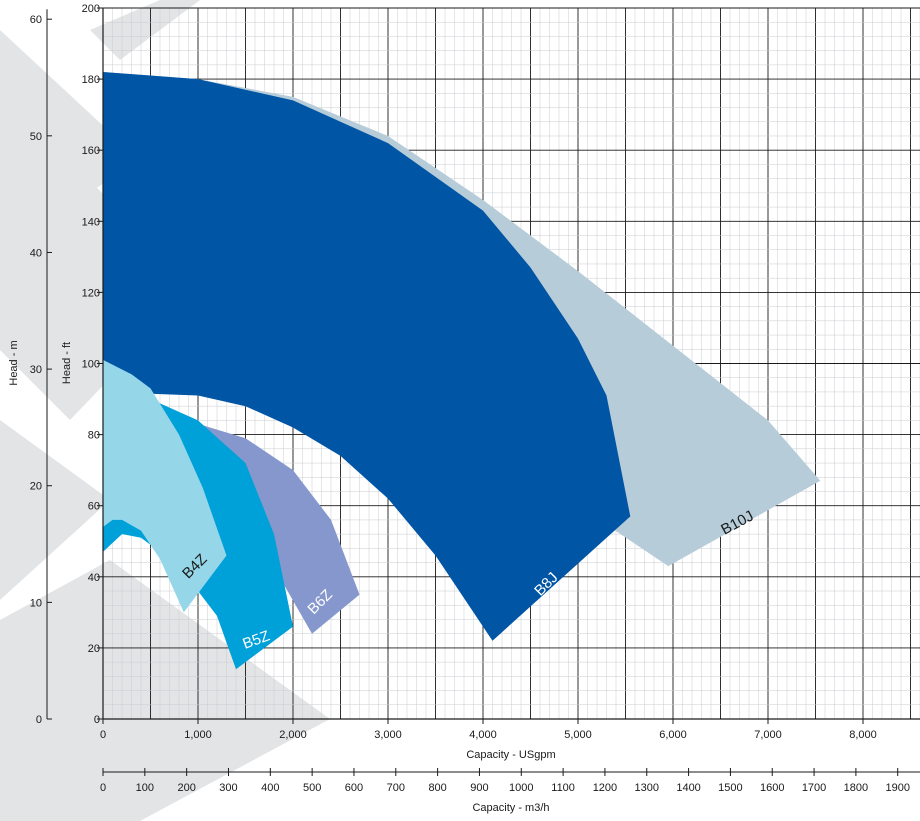 This screenshot has height=821, width=920. What do you see at coordinates (228, 788) in the screenshot?
I see `x2-tick-label: 300` at bounding box center [228, 788].